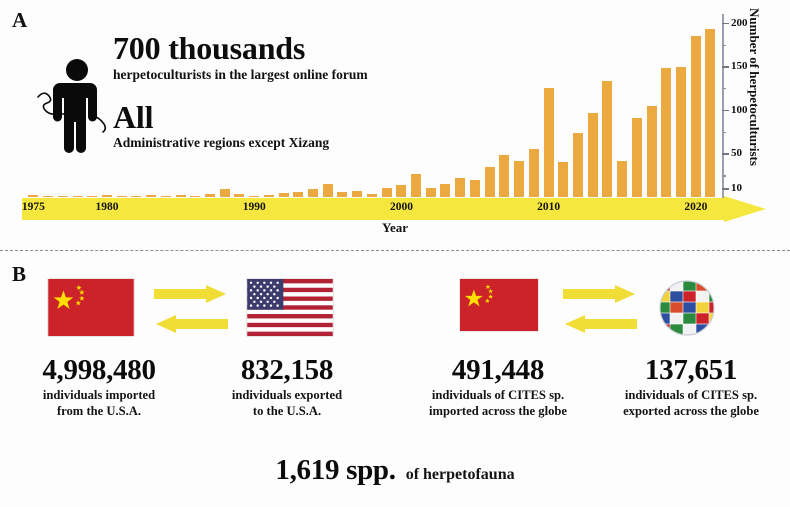 The height and width of the screenshot is (507, 790). Describe the element at coordinates (739, 66) in the screenshot. I see `y-axis-tick-label: 150` at that location.